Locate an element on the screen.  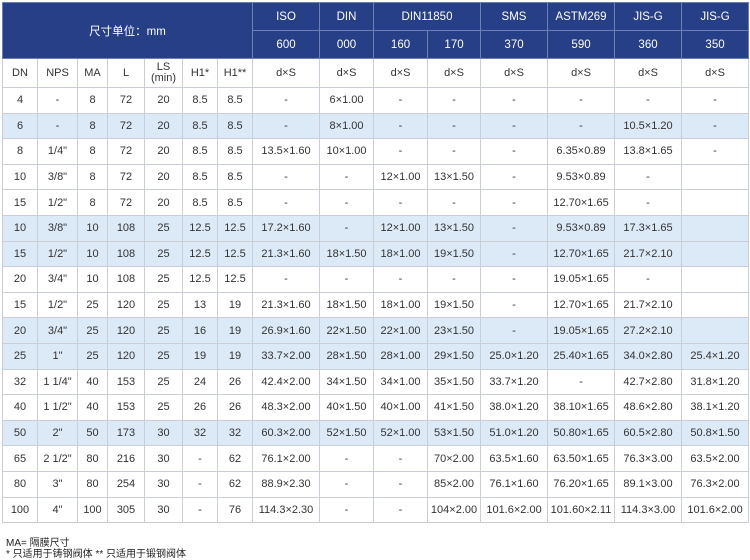
table-cell: 32 is located at coordinates (235, 433).